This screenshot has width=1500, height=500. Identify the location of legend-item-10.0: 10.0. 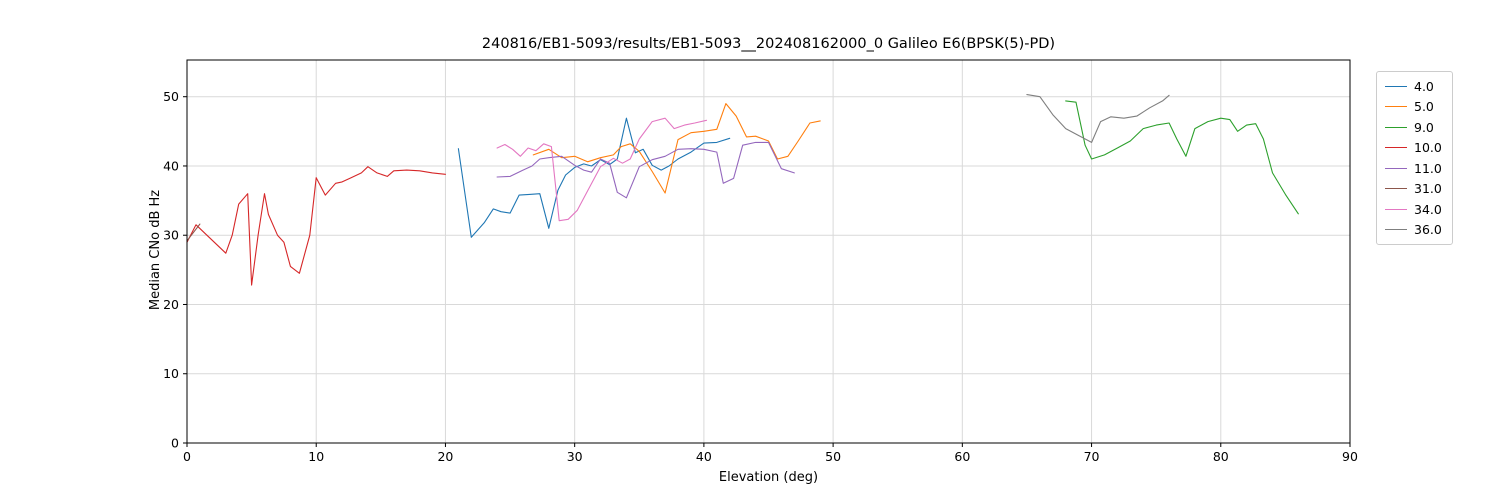
(1413, 148).